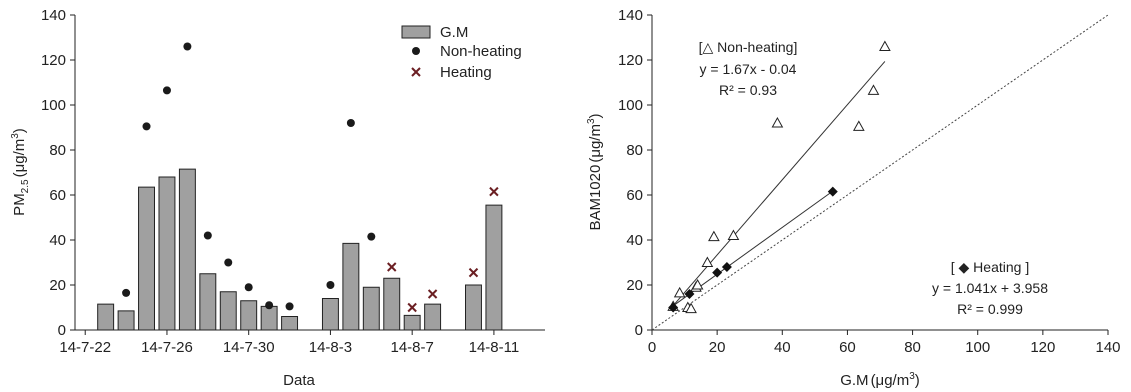  What do you see at coordinates (717, 347) in the screenshot?
I see `right-x-tick-label: 20` at bounding box center [717, 347].